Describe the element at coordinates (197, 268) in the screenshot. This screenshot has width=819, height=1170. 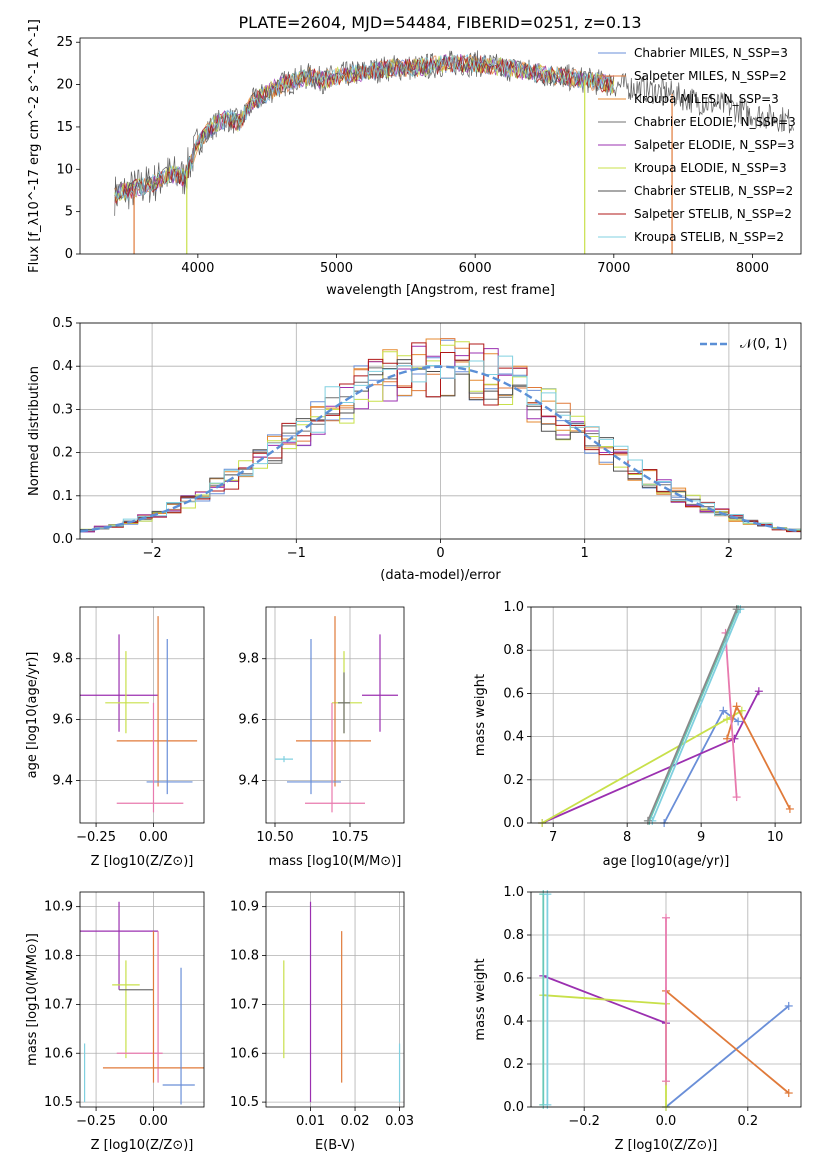
I see `x-tick-label: 4000` at that location.